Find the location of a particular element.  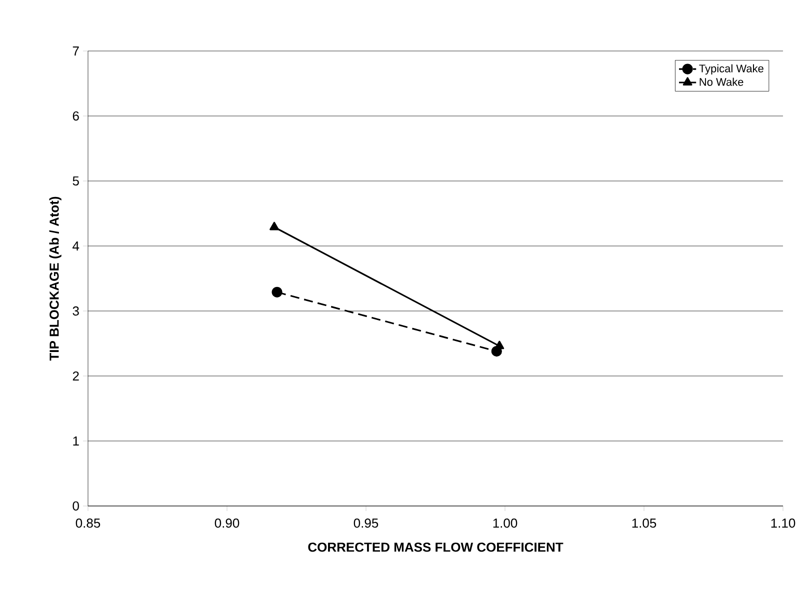

y-axis-title: TIP BLOCKAGE (Ab / Atot) is located at coordinates (55, 278).